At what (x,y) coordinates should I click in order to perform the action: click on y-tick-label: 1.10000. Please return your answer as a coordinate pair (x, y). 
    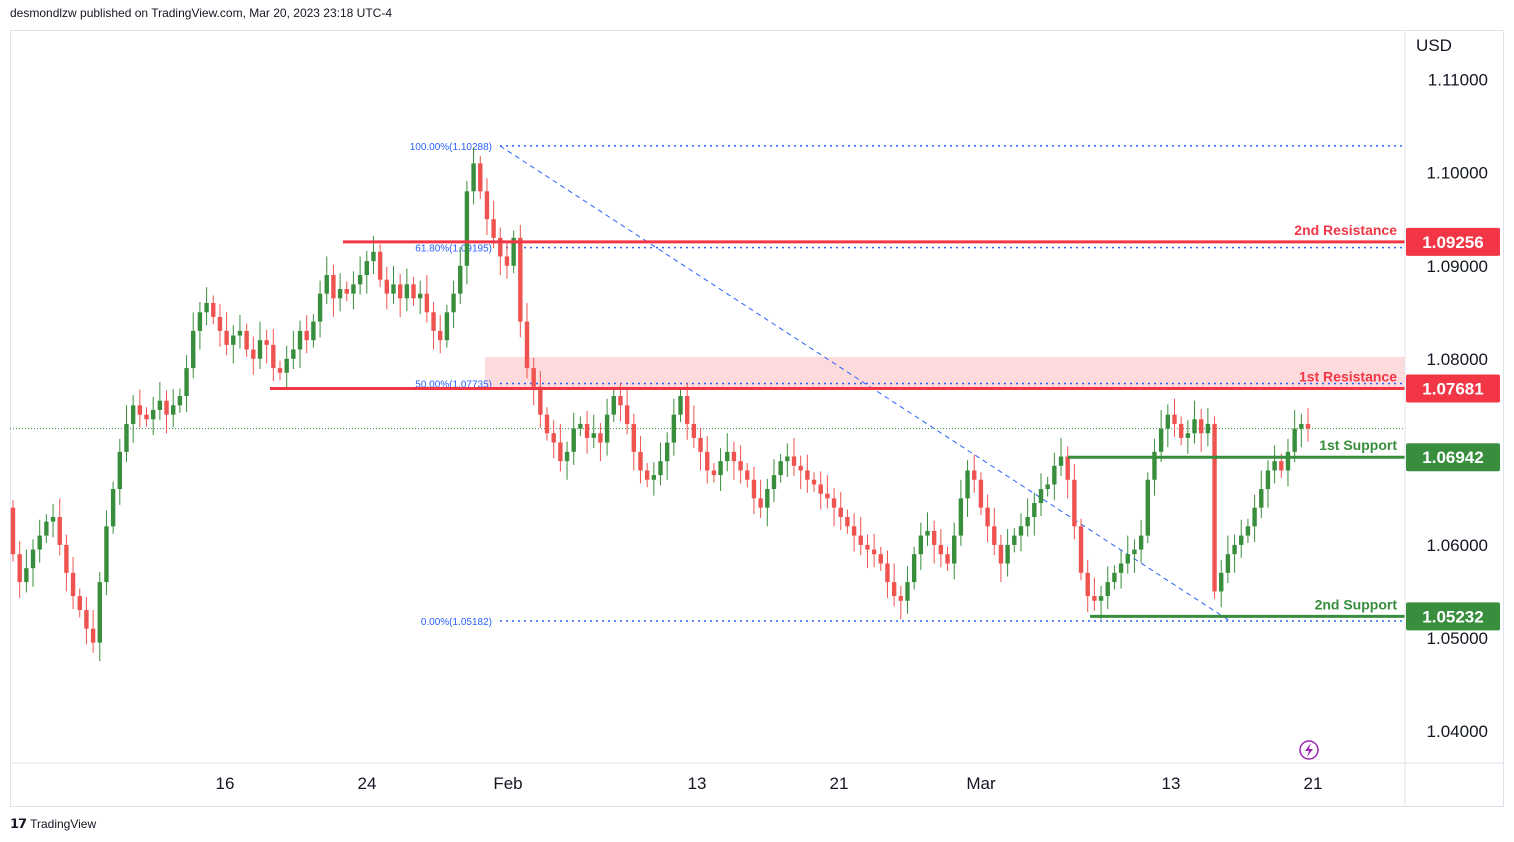
    Looking at the image, I should click on (1457, 173).